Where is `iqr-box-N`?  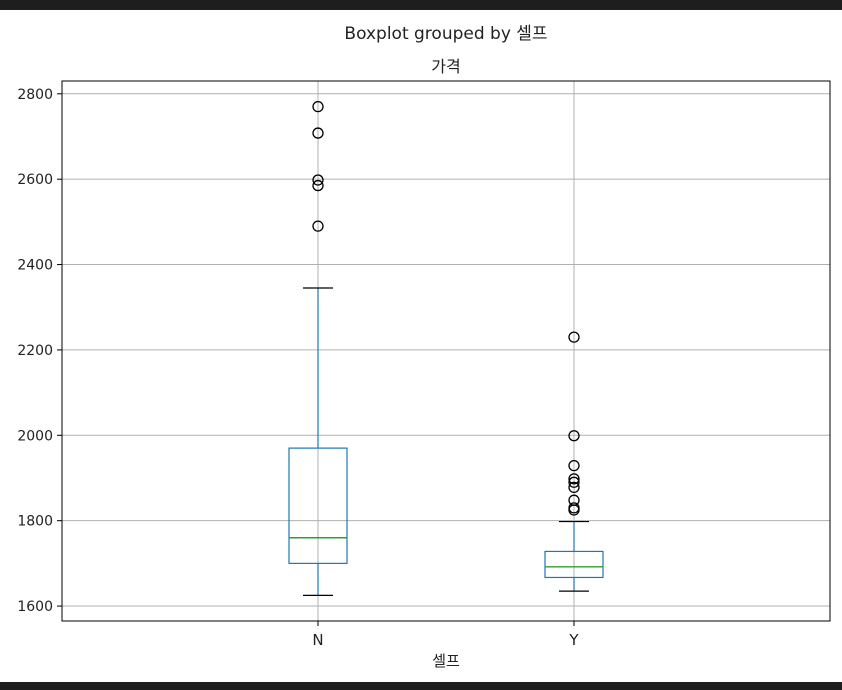
iqr-box-N is located at coordinates (318, 505).